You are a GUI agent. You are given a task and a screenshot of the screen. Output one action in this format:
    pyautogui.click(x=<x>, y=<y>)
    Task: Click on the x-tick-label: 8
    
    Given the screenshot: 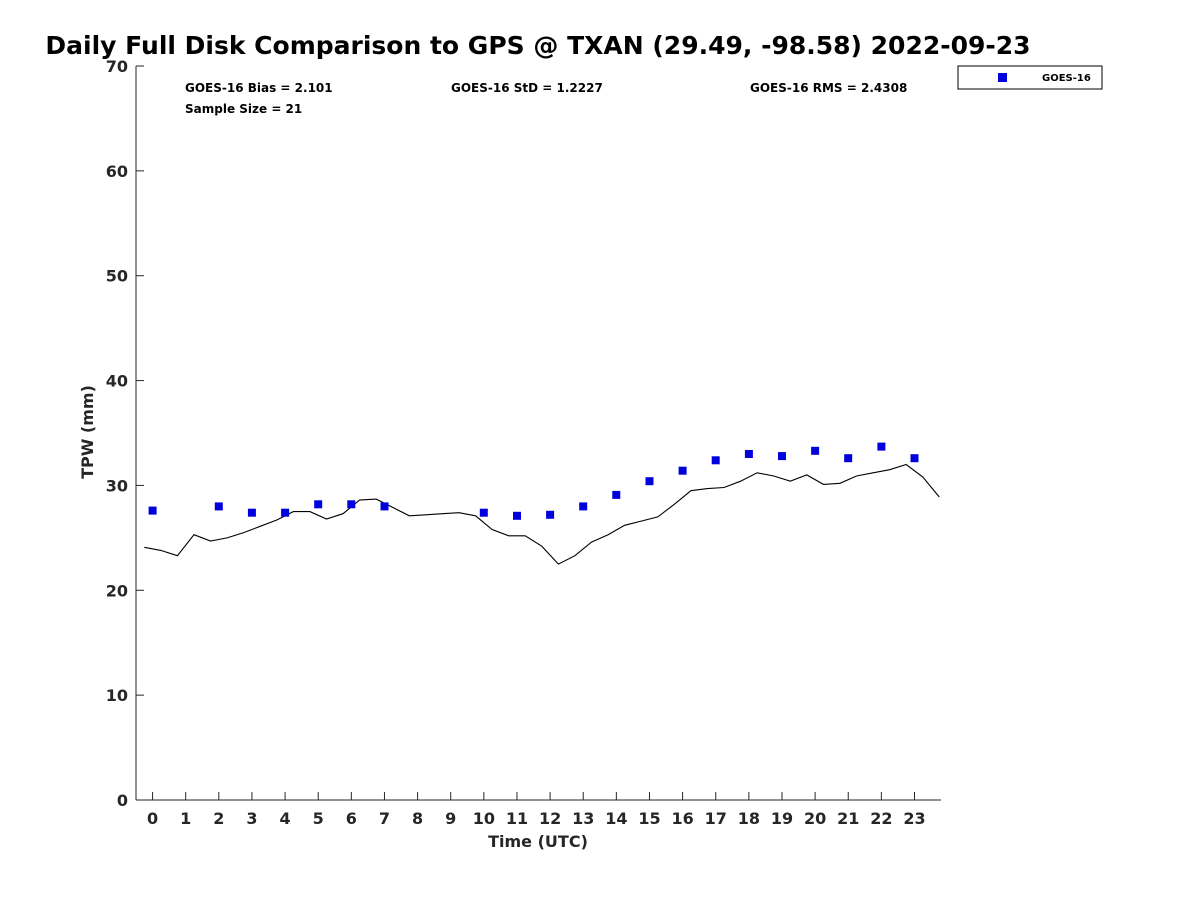 What is the action you would take?
    pyautogui.click(x=417, y=818)
    